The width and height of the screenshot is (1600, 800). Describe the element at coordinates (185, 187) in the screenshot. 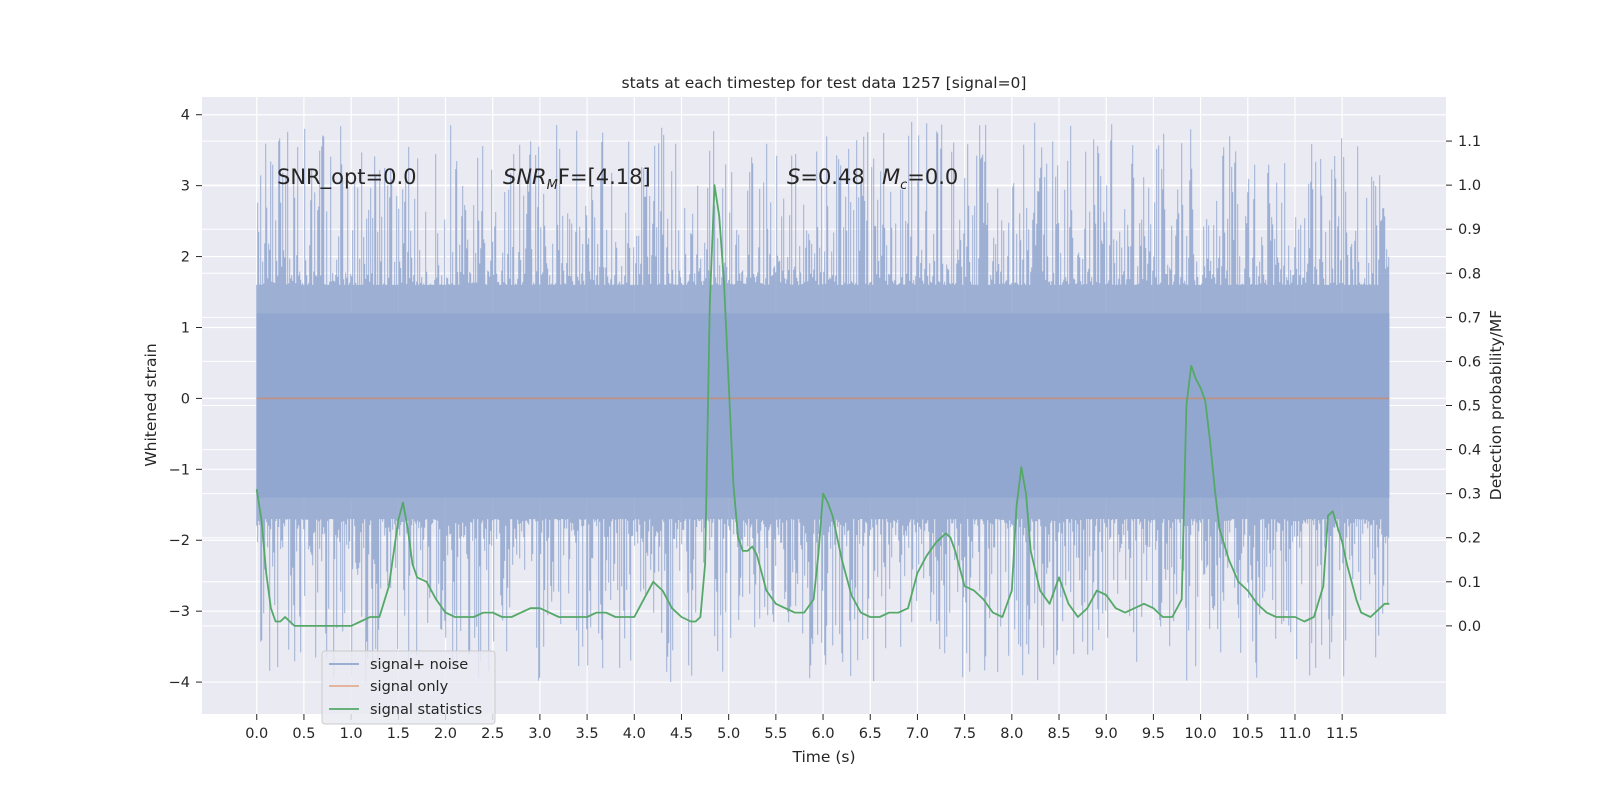

I see `y-tick-label: 3` at that location.